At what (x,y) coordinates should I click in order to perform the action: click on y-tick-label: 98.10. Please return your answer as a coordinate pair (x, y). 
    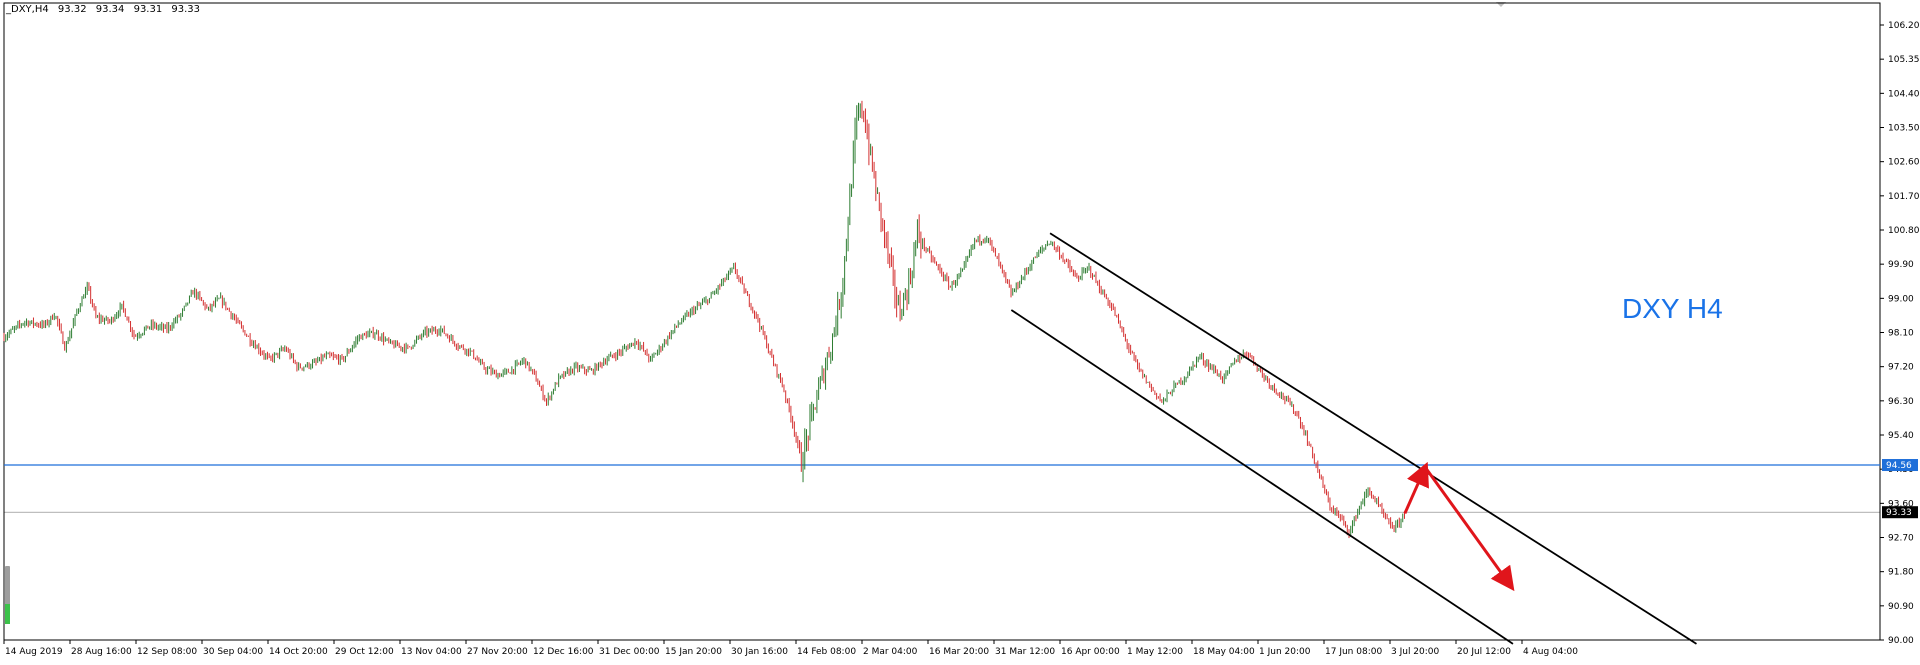
    Looking at the image, I should click on (1901, 334).